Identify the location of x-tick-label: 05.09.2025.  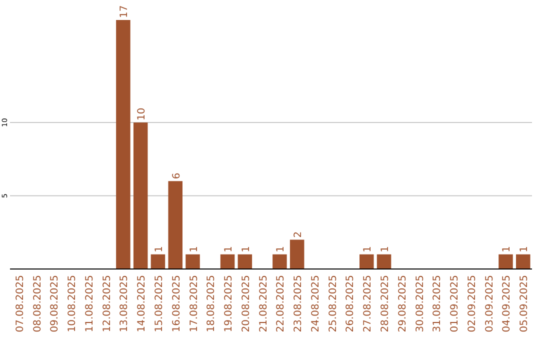
(524, 303).